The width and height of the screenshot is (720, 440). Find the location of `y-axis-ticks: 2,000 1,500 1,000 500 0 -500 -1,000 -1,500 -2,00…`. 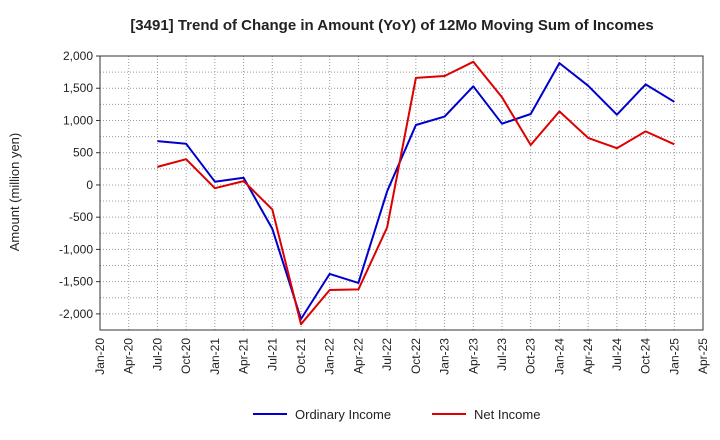

y-axis-ticks: 2,000 1,500 1,000 500 0 -500 -1,000 -1,500 -2,00… is located at coordinates (79, 185).